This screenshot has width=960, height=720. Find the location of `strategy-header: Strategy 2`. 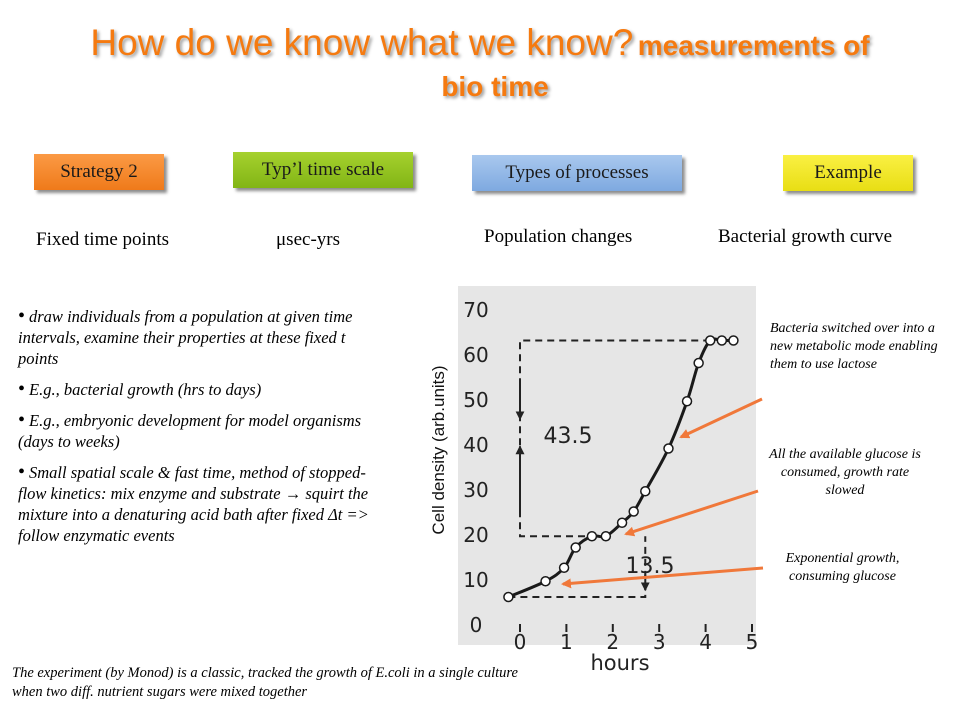

strategy-header: Strategy 2 is located at coordinates (99, 172).